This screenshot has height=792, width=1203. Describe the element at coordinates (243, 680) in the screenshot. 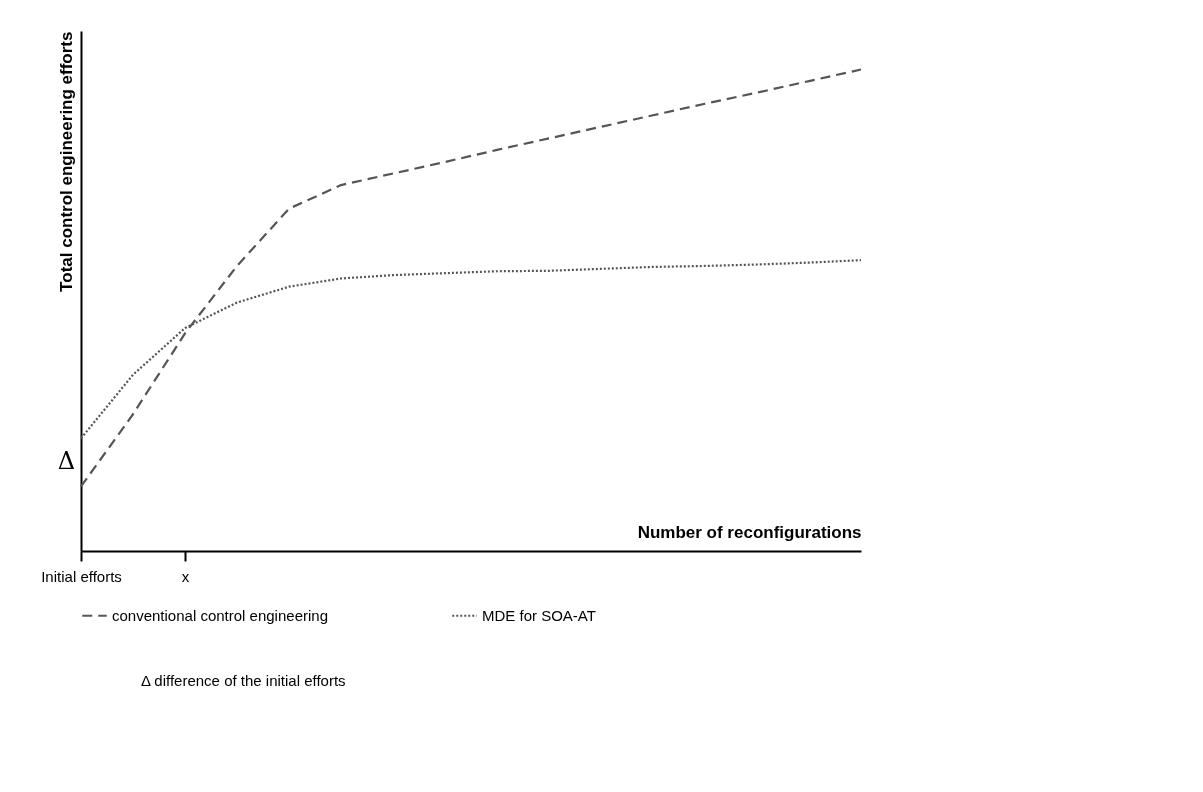

I see `text: Δ difference of the initial efforts` at that location.